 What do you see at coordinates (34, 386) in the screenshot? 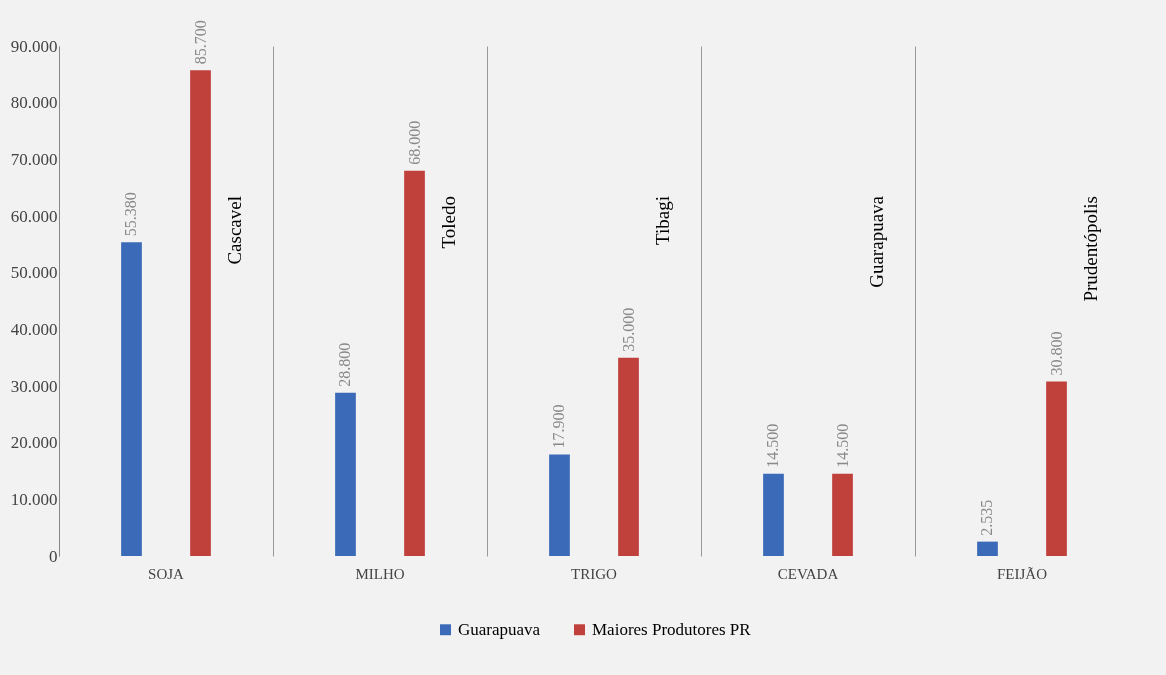
I see `y-tick-label: 30.000` at bounding box center [34, 386].